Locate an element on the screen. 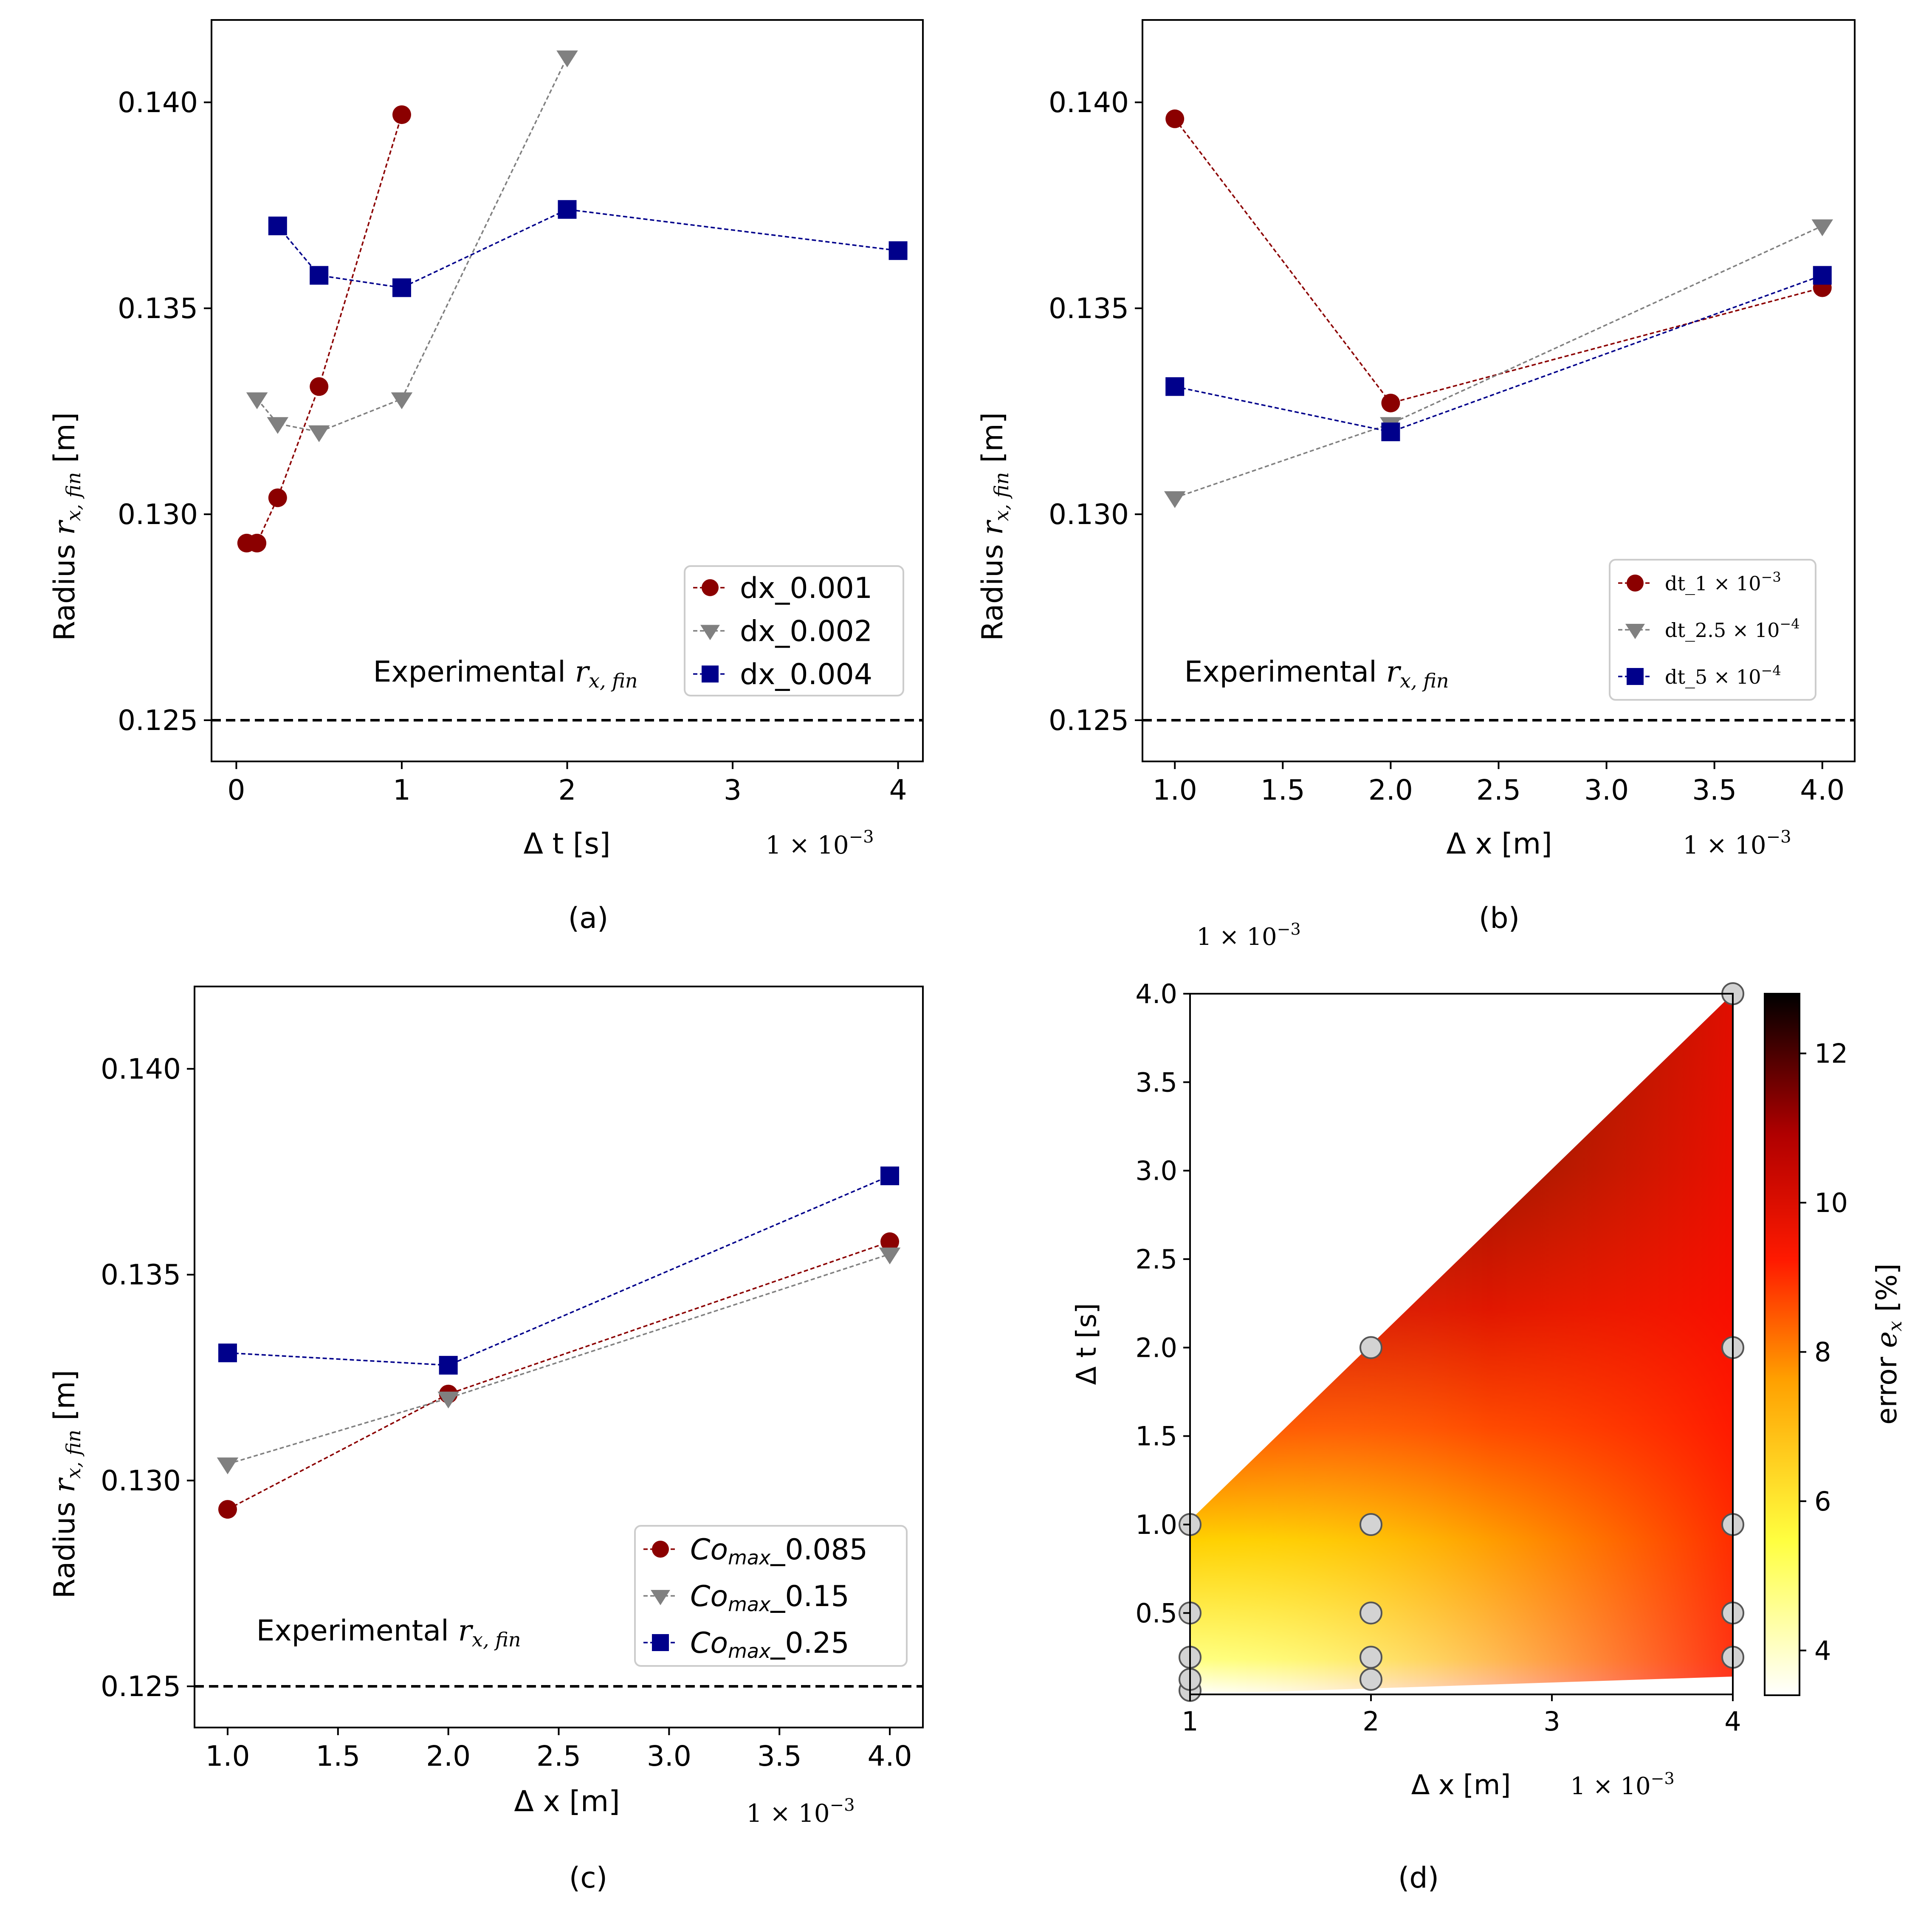  y-tick-label: 2.5 is located at coordinates (1156, 1259).